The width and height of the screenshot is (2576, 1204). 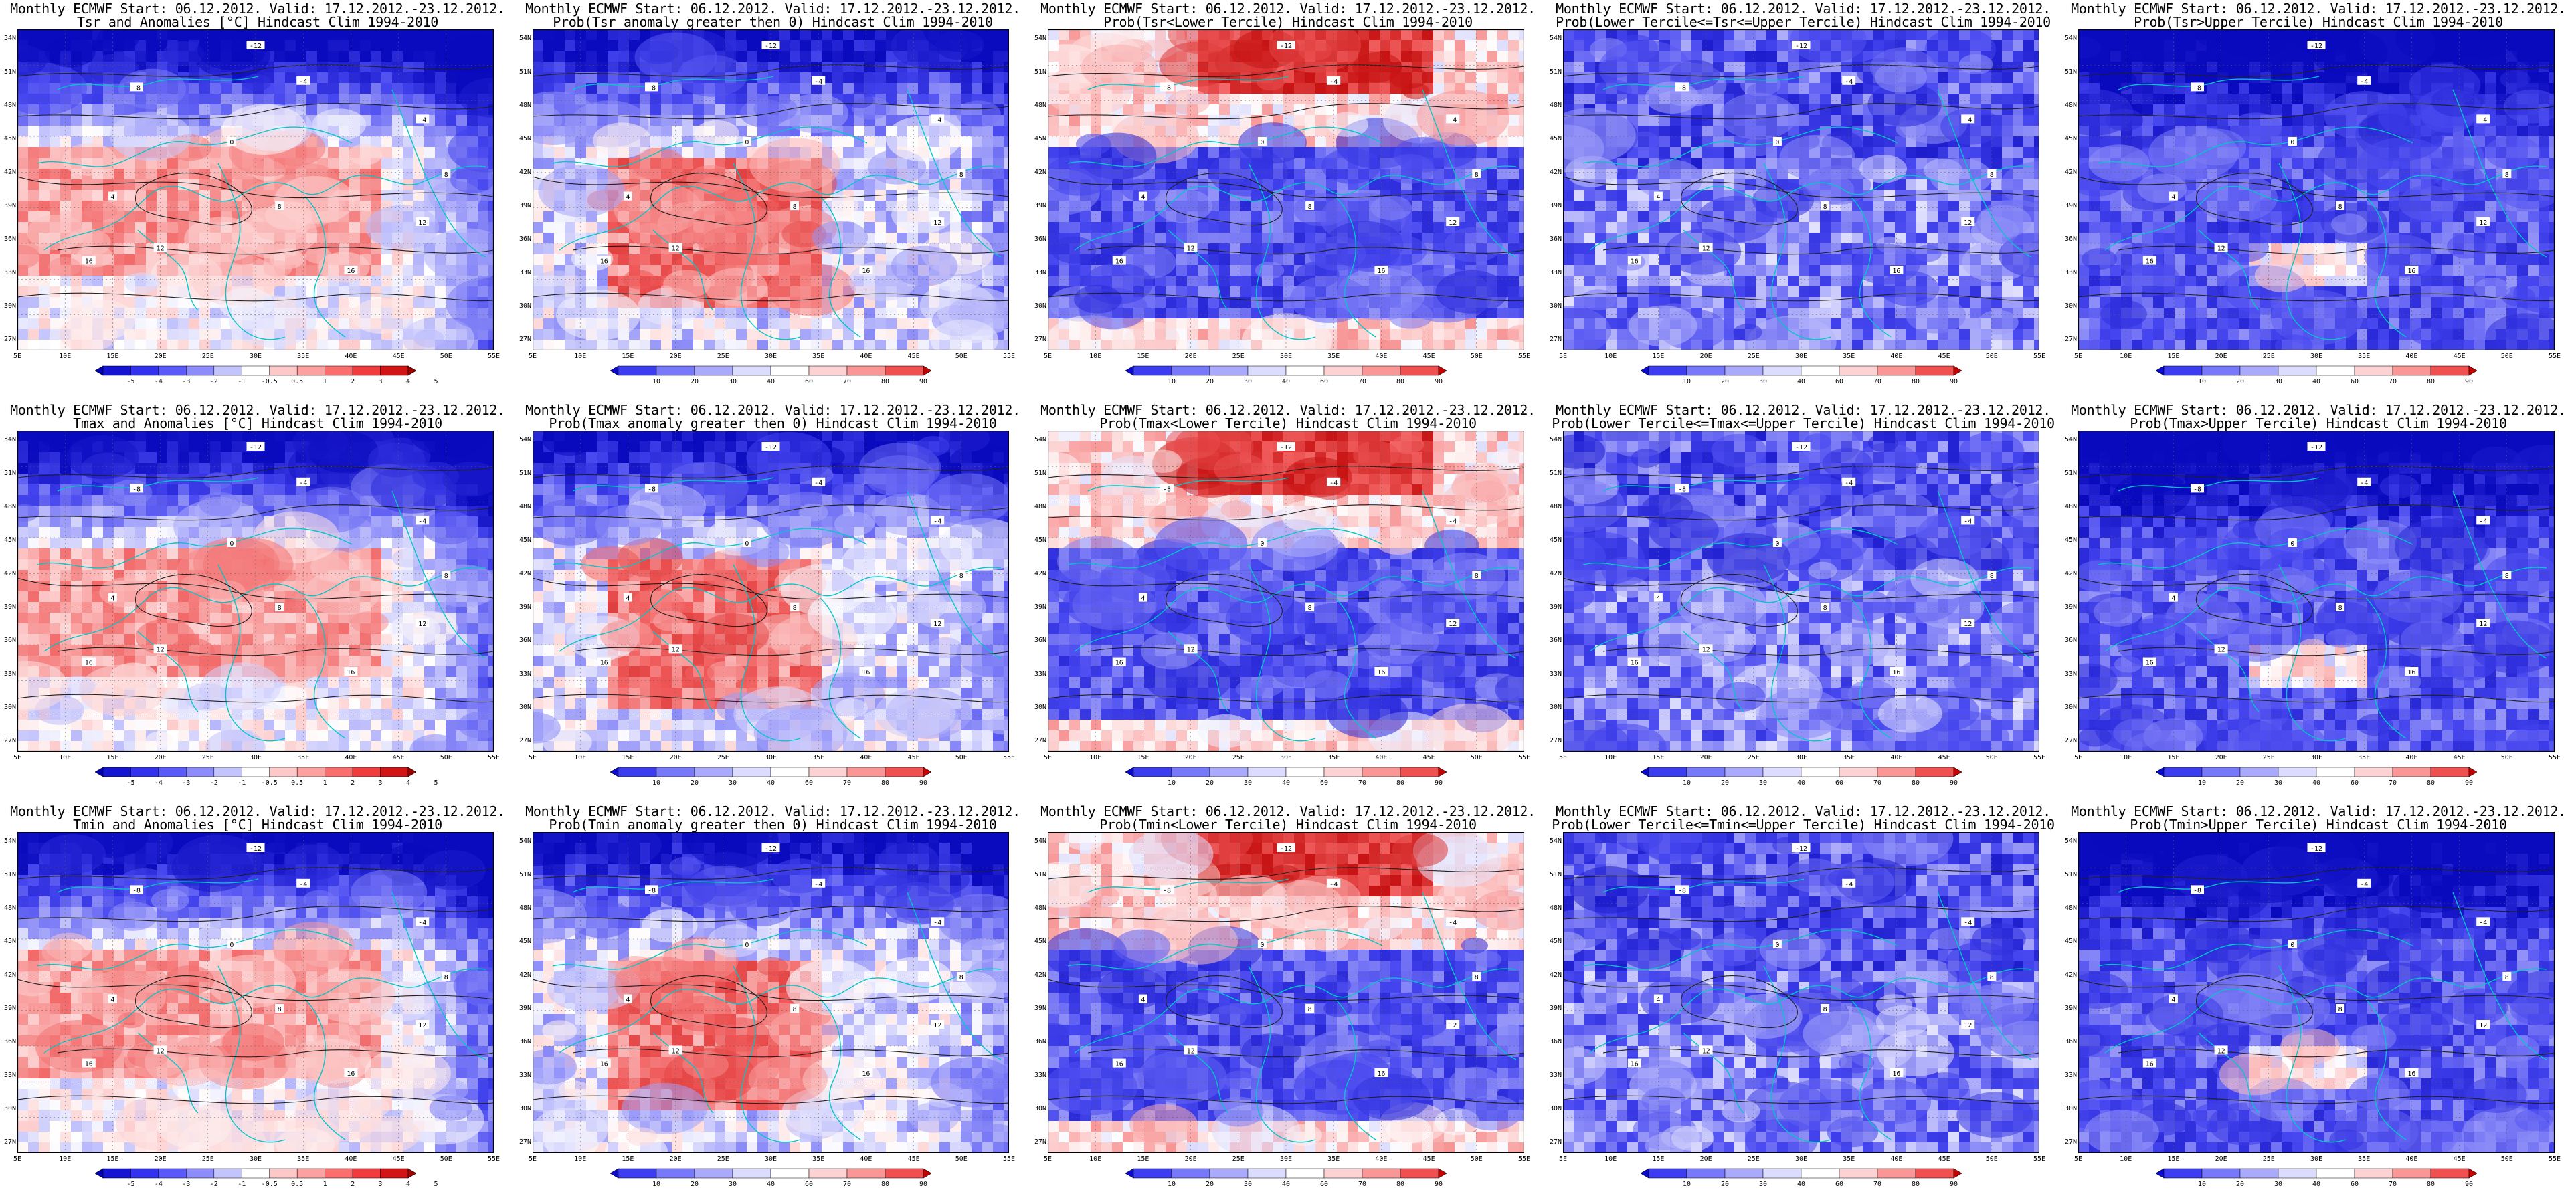 I want to click on colorbar-tick-label: 90, so click(x=1954, y=1184).